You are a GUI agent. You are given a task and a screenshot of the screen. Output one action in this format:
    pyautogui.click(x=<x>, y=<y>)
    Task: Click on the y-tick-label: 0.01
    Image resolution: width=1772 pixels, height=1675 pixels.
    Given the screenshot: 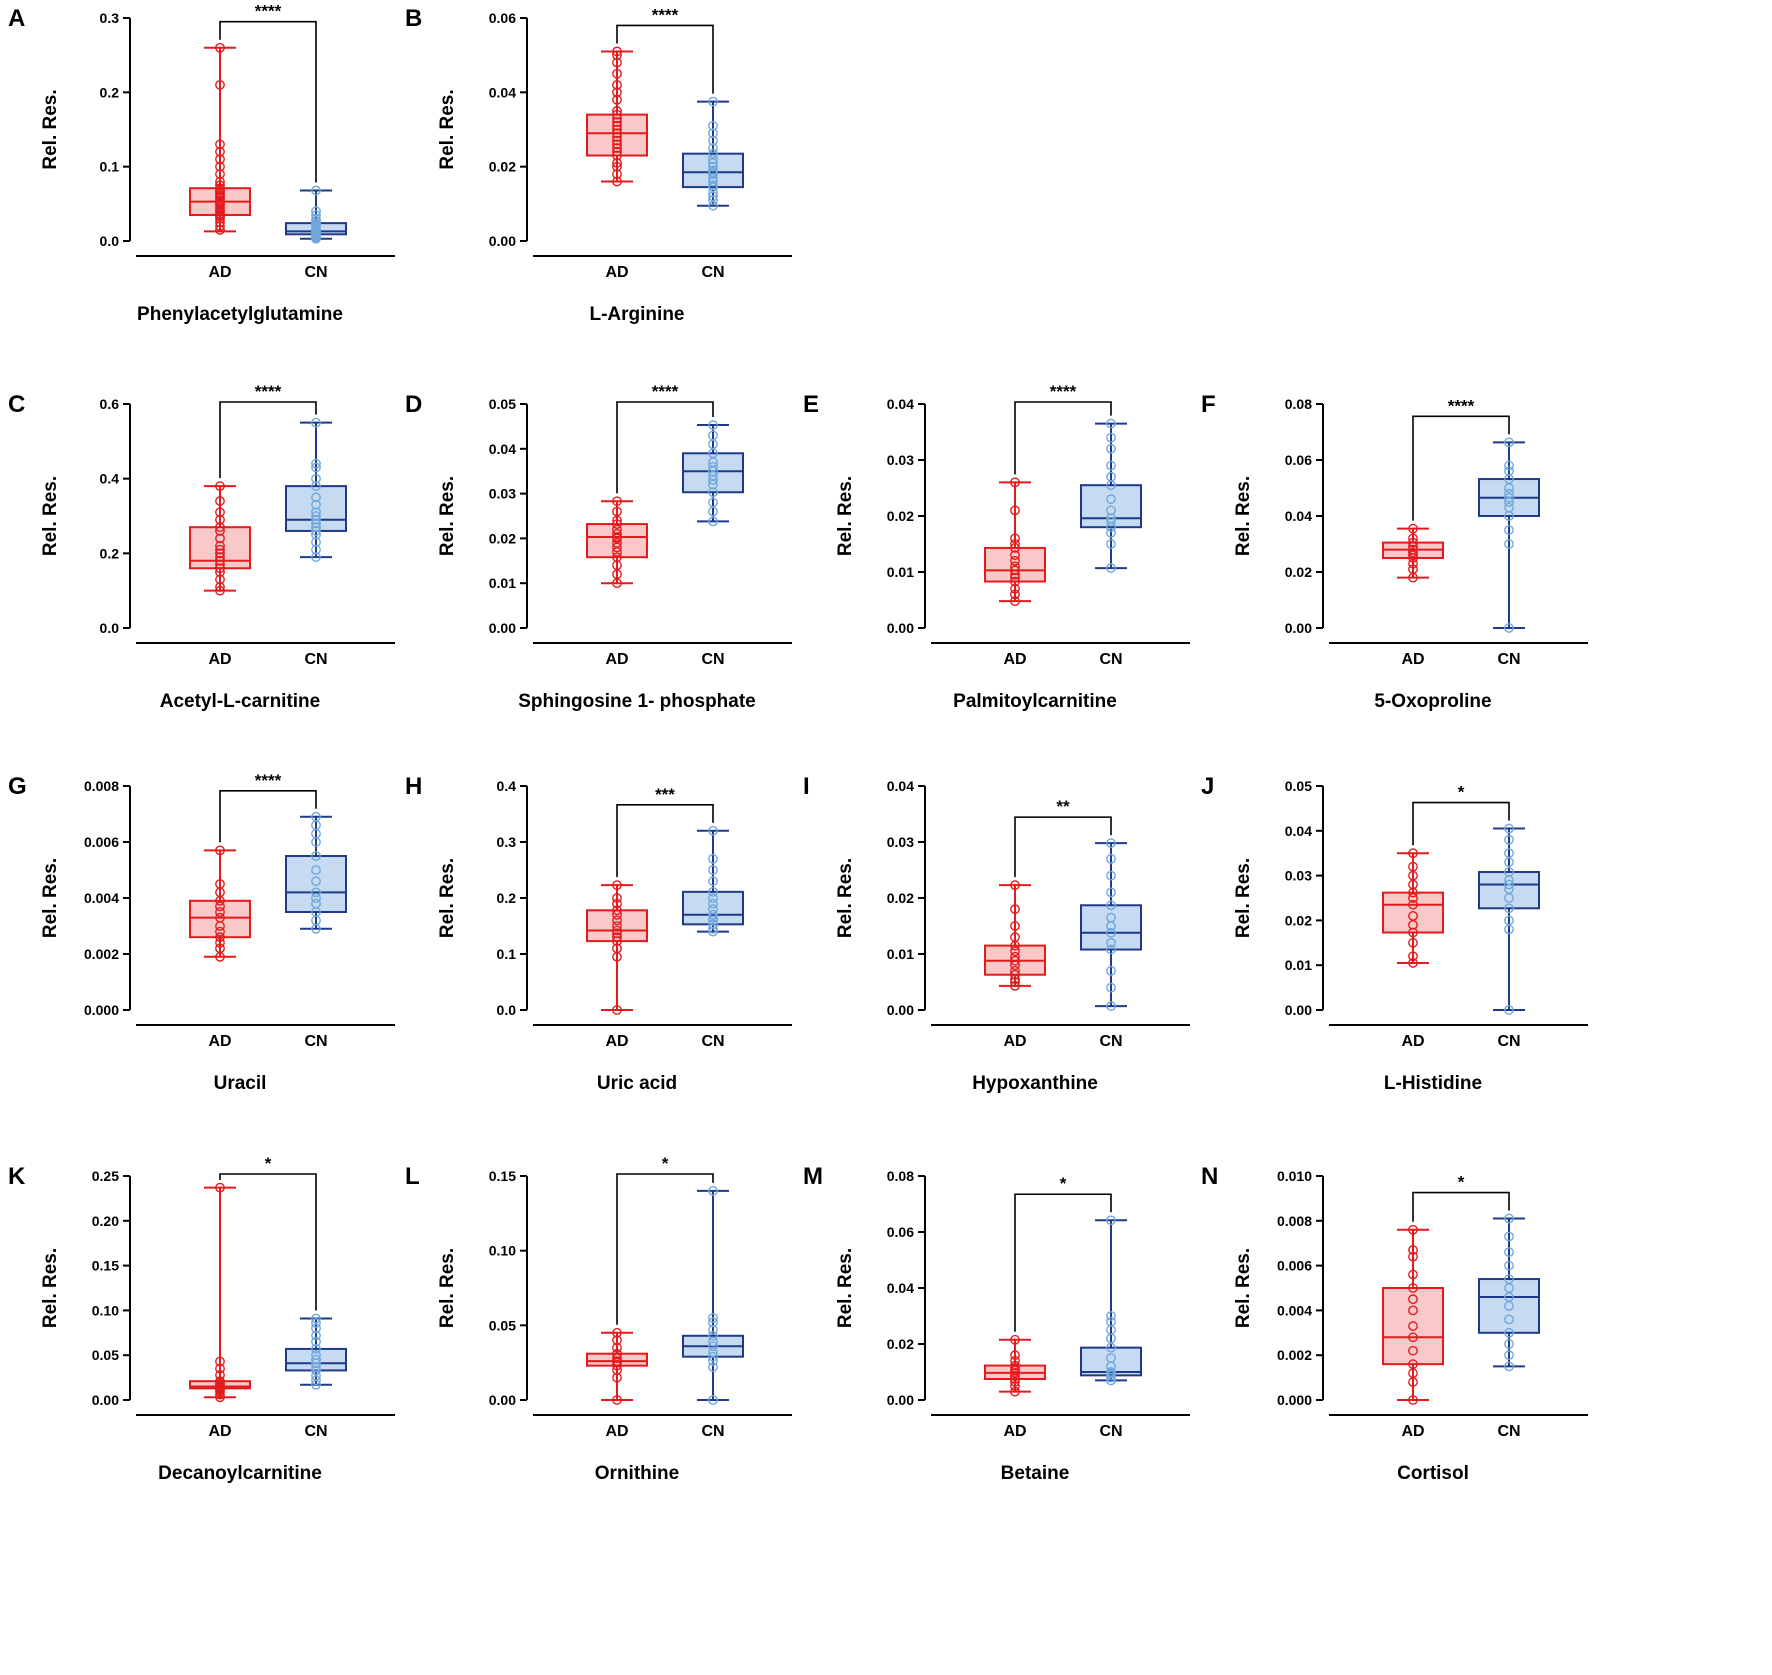 What is the action you would take?
    pyautogui.click(x=1298, y=965)
    